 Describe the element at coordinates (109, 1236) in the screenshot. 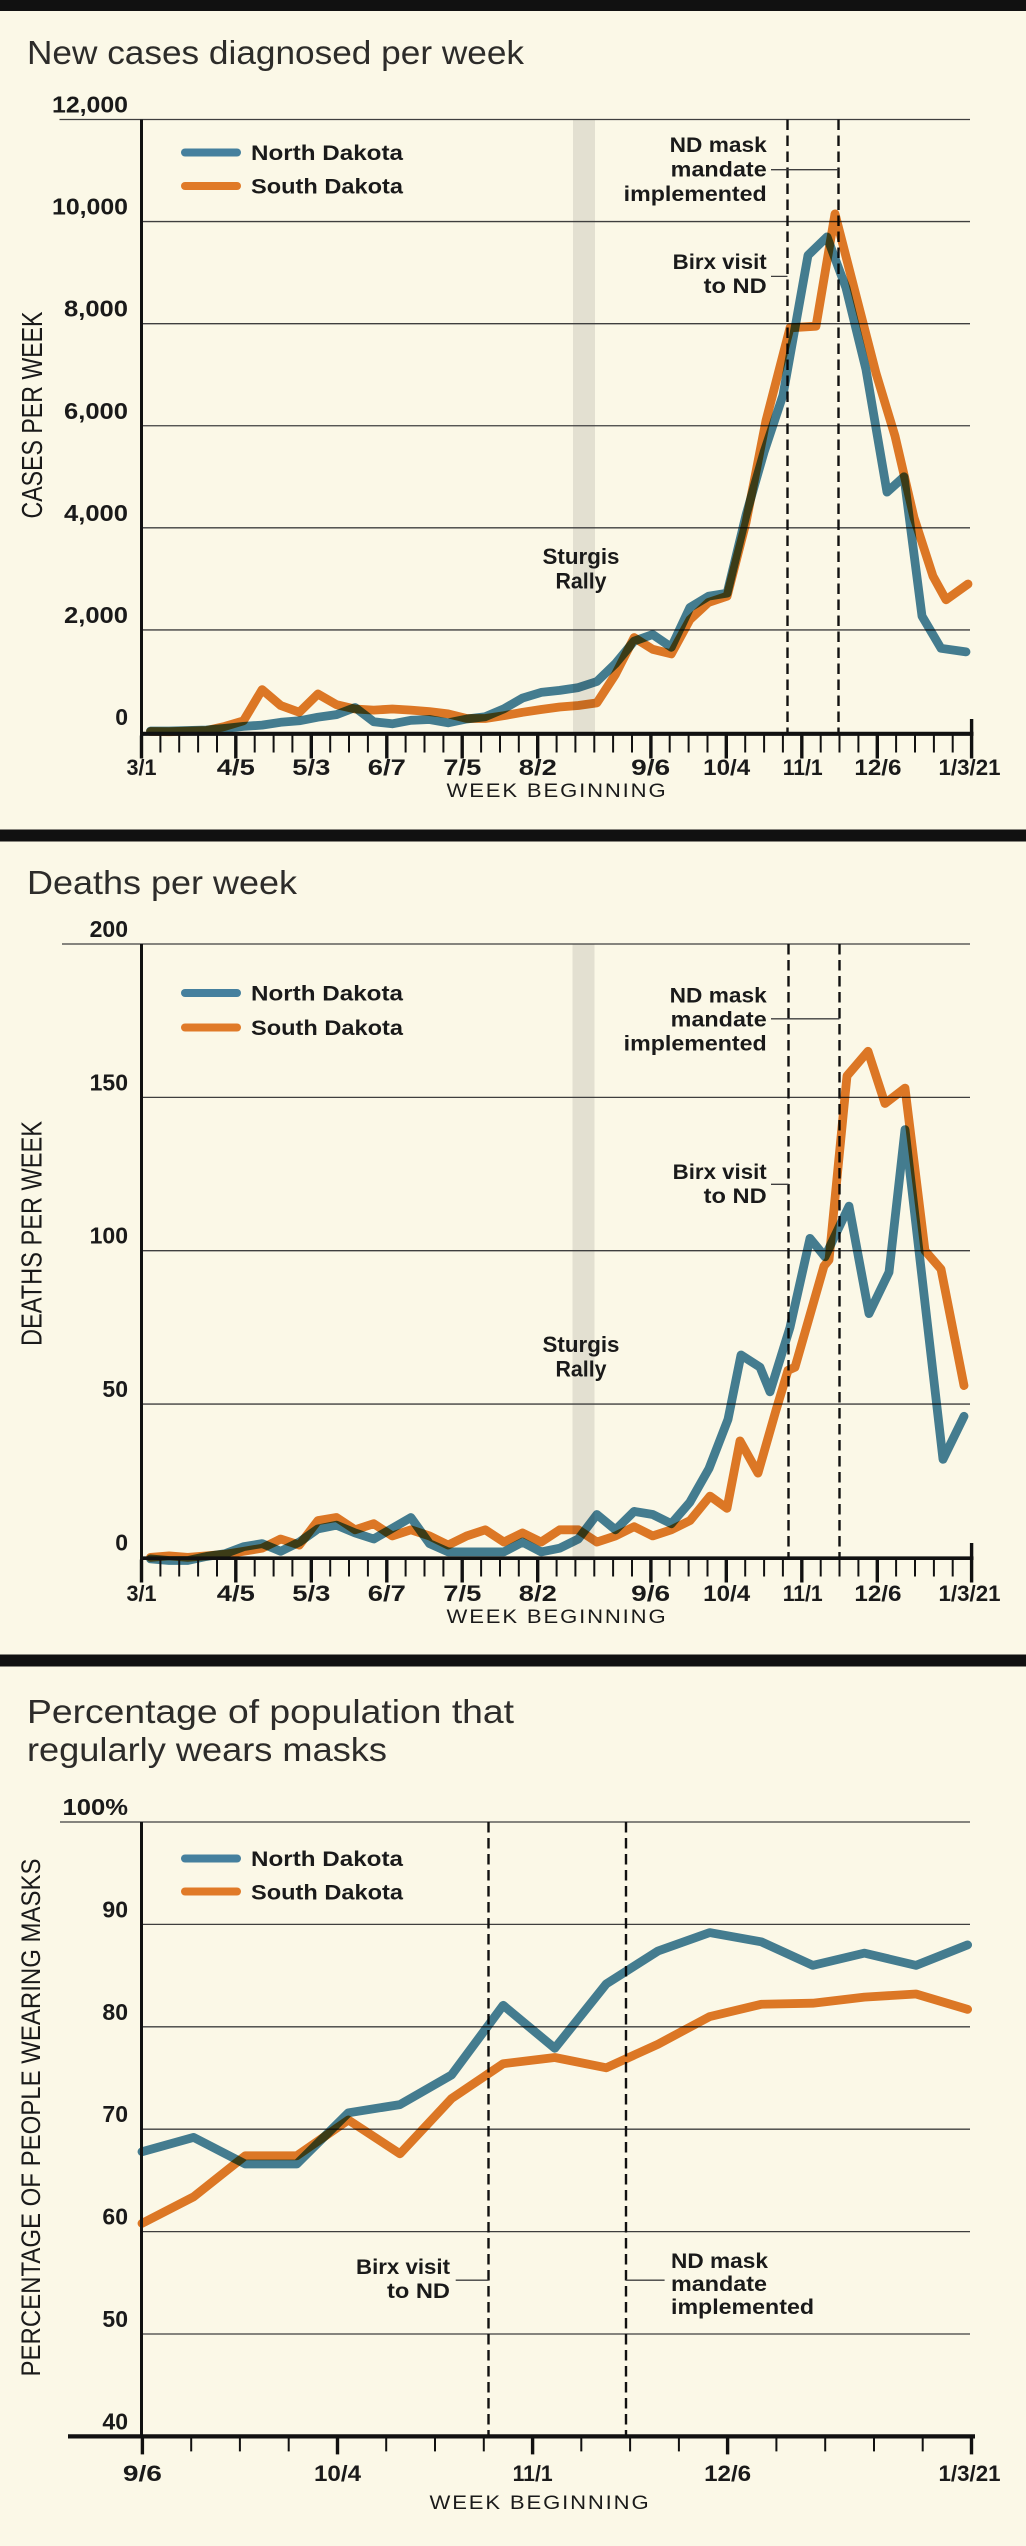

I see `svg-text: 100` at that location.